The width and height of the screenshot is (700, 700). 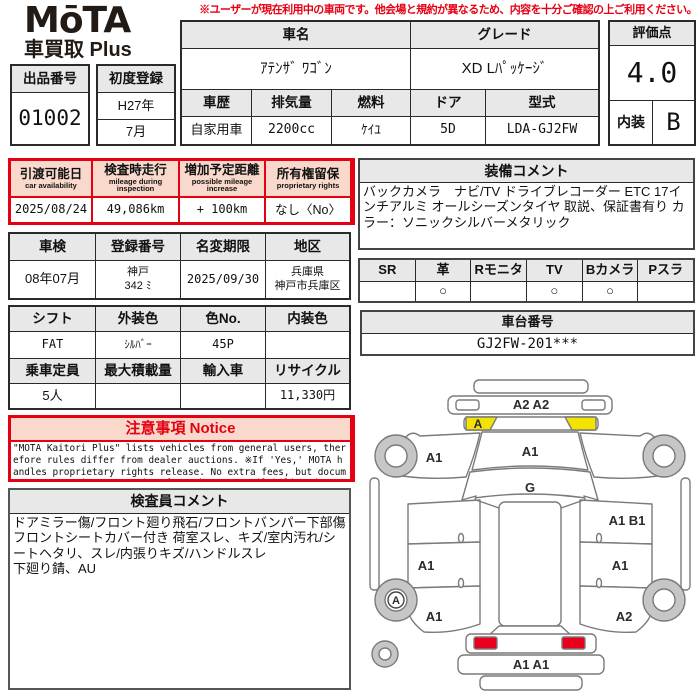 What do you see at coordinates (504, 35) in the screenshot?
I see `vehicle-grade-label: グレード` at bounding box center [504, 35].